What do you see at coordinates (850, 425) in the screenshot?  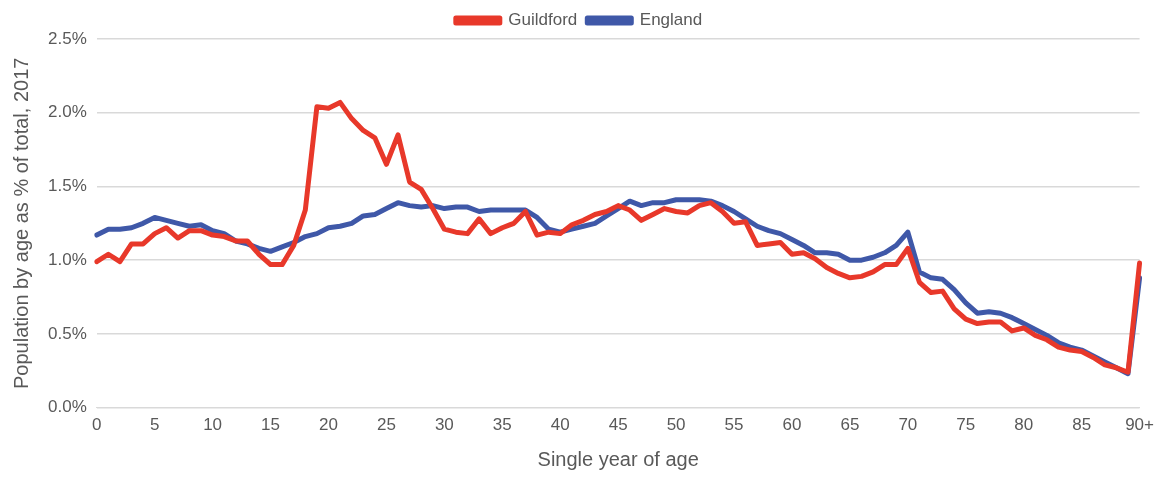 I see `x-tick-label: 65` at bounding box center [850, 425].